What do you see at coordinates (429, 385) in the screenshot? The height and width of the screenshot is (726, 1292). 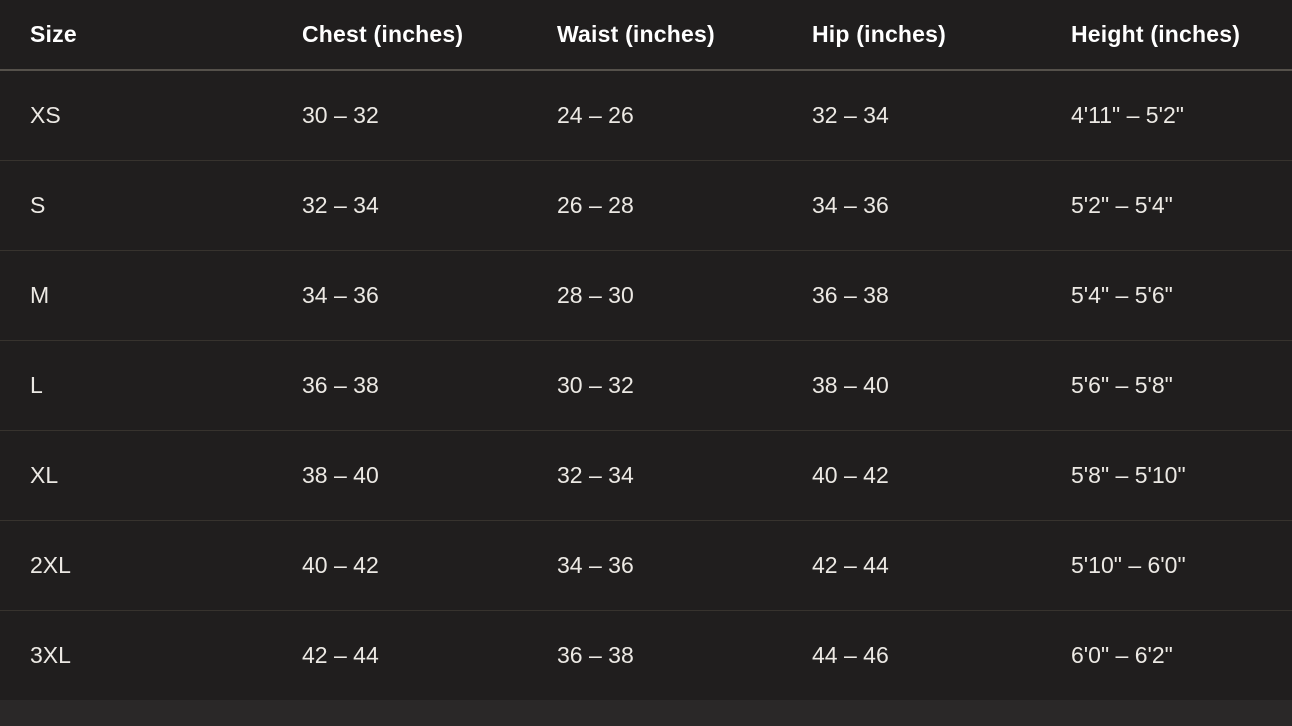 I see `chest-cell: 36 – 38` at bounding box center [429, 385].